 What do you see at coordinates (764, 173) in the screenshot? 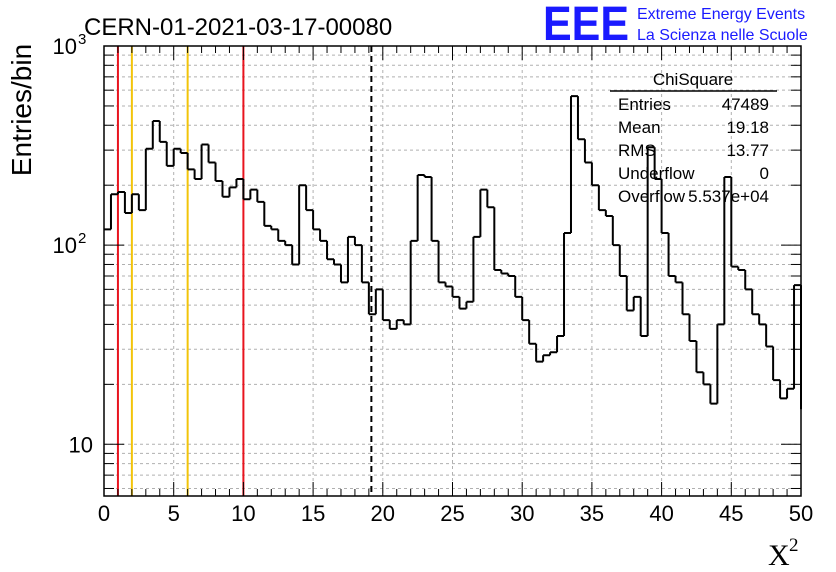
I see `stats-value-underflow: 0` at bounding box center [764, 173].